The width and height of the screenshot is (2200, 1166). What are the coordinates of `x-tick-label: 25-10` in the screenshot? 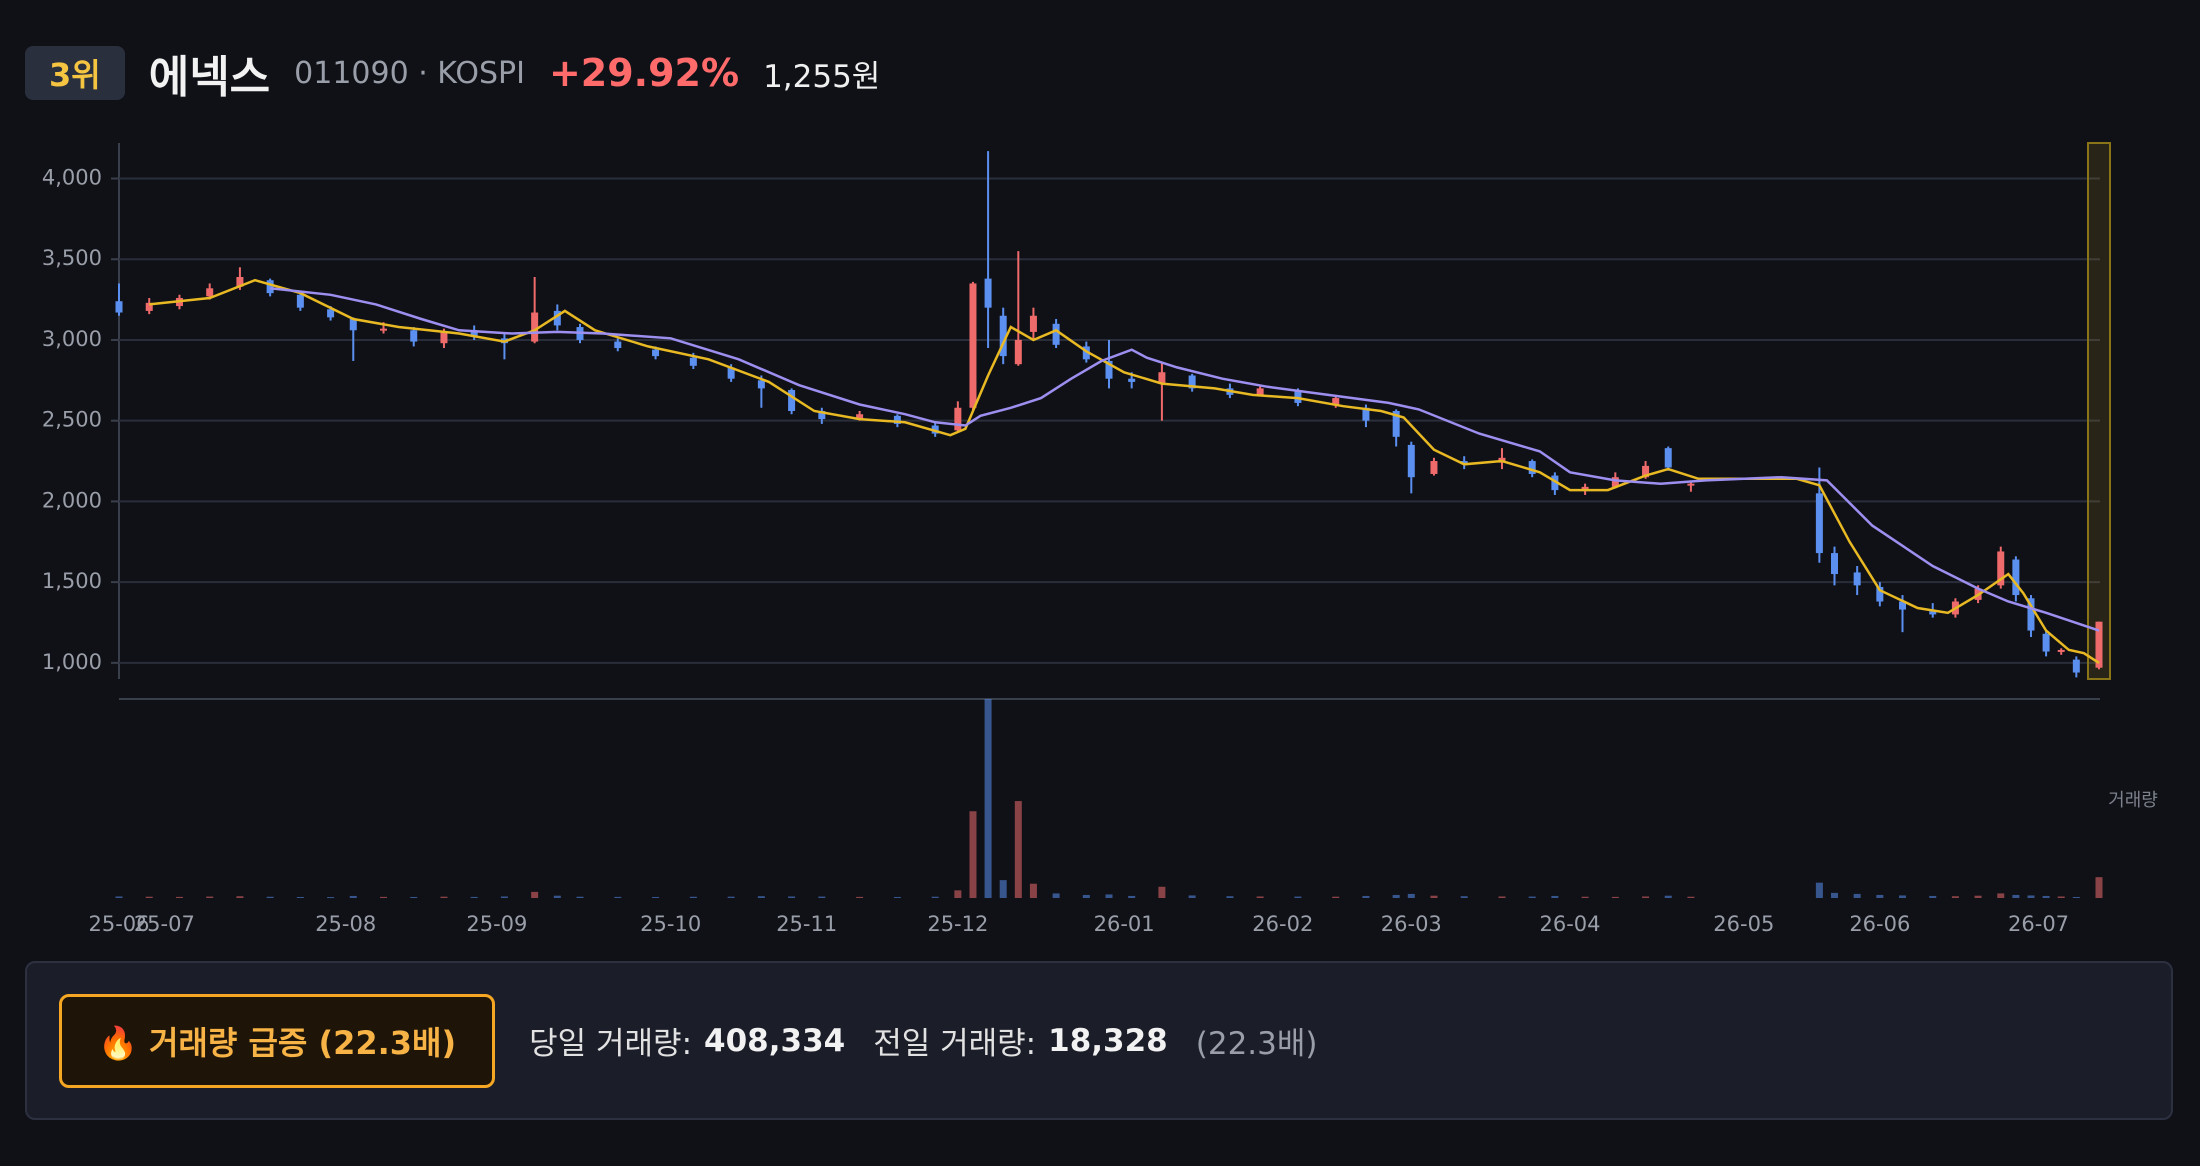 It's located at (670, 924).